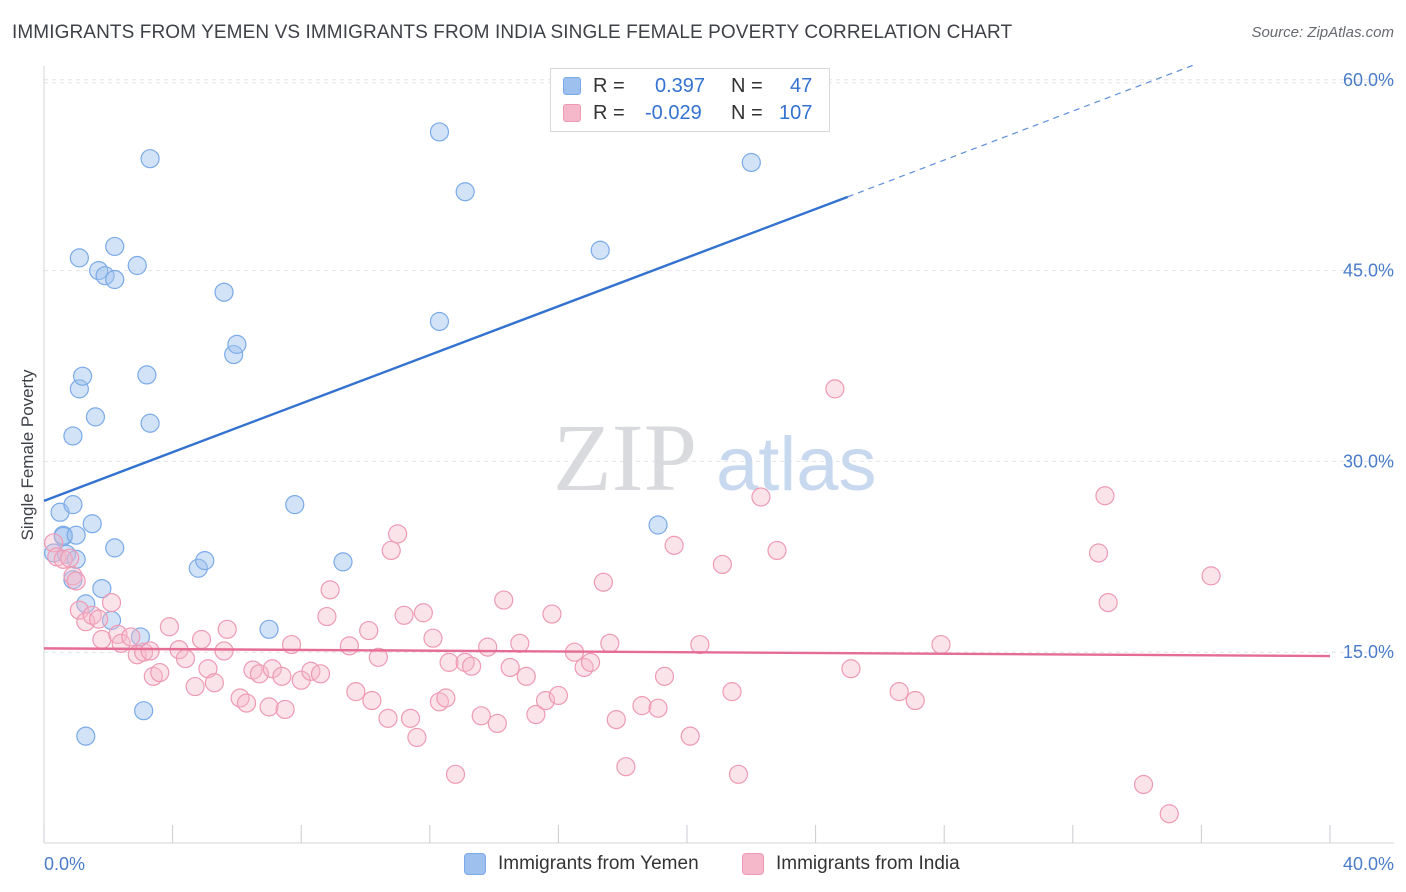  I want to click on x-tick-label-max: 40.0%, so click(1368, 864).